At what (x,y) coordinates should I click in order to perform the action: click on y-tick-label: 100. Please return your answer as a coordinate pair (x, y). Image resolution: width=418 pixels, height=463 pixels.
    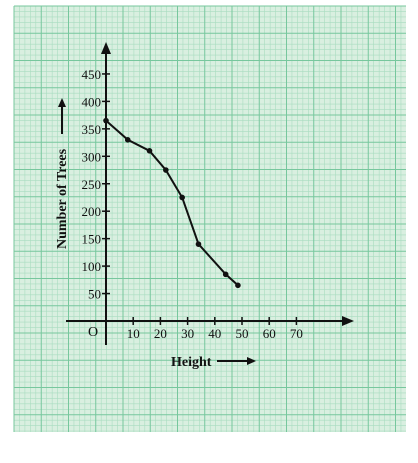
    Looking at the image, I should click on (92, 266).